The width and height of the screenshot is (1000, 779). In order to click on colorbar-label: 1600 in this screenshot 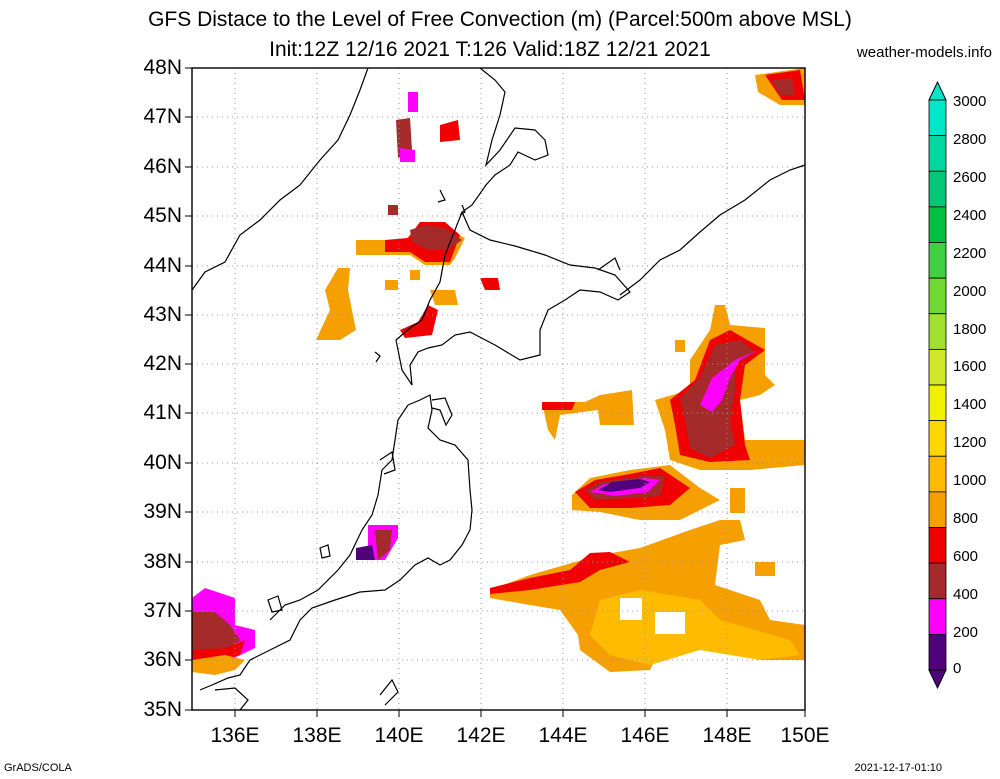, I will do `click(970, 366)`.